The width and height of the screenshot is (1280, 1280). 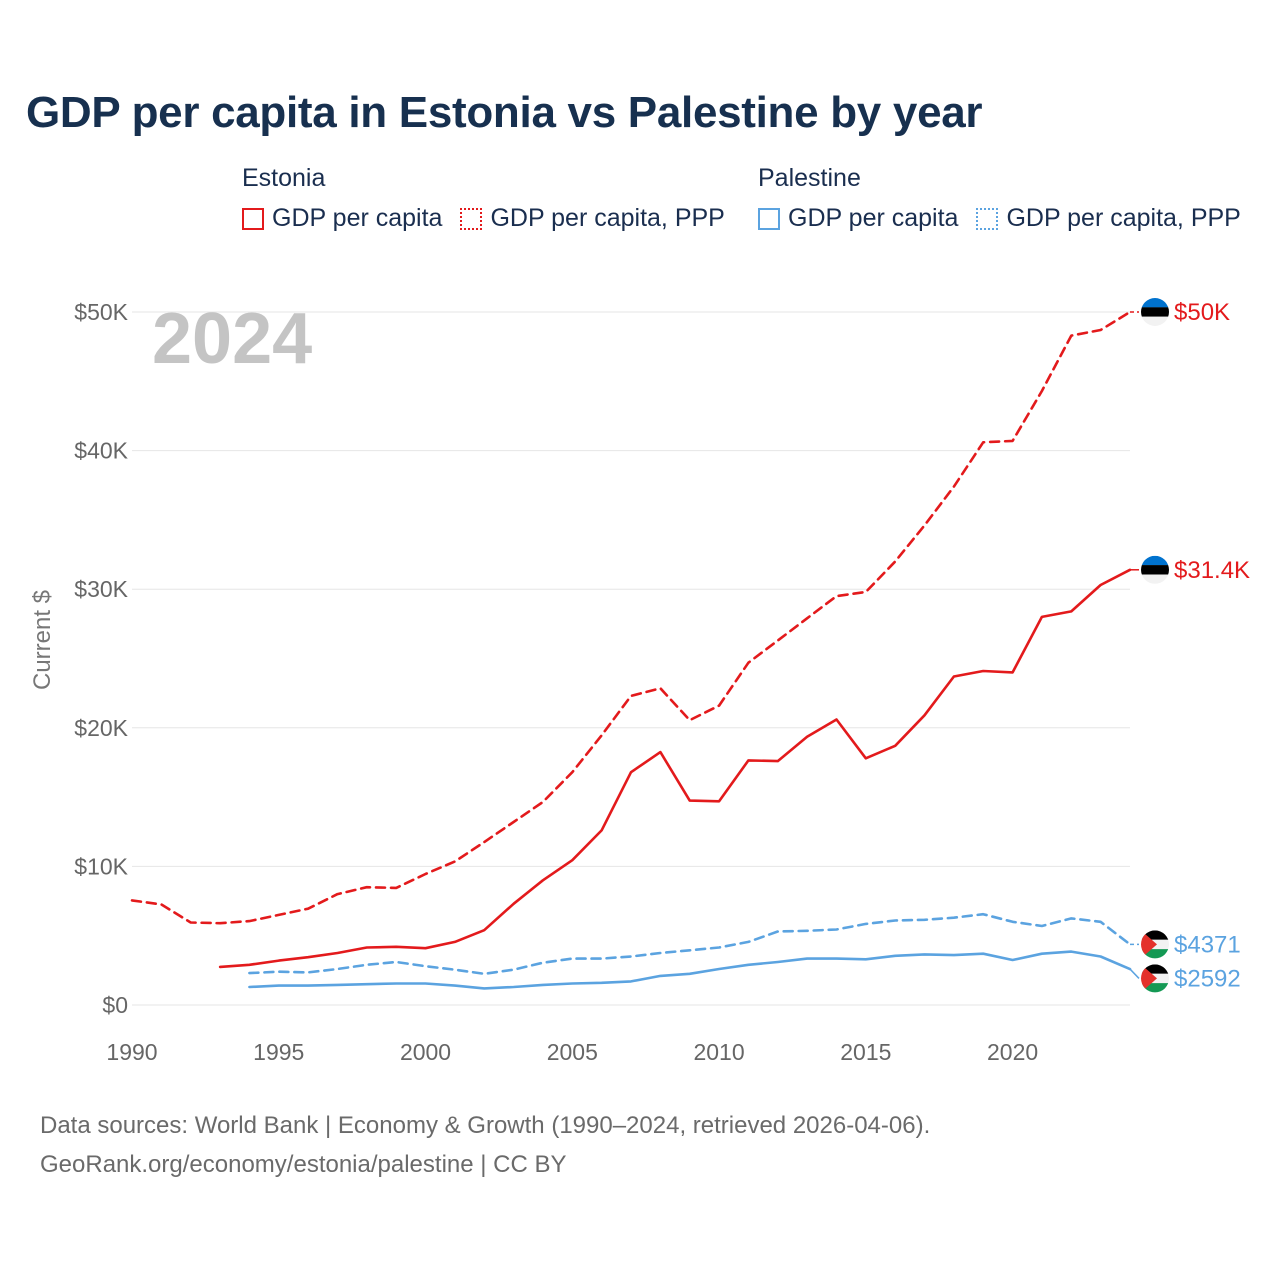 I want to click on y-tick-label: $10K, so click(x=101, y=866).